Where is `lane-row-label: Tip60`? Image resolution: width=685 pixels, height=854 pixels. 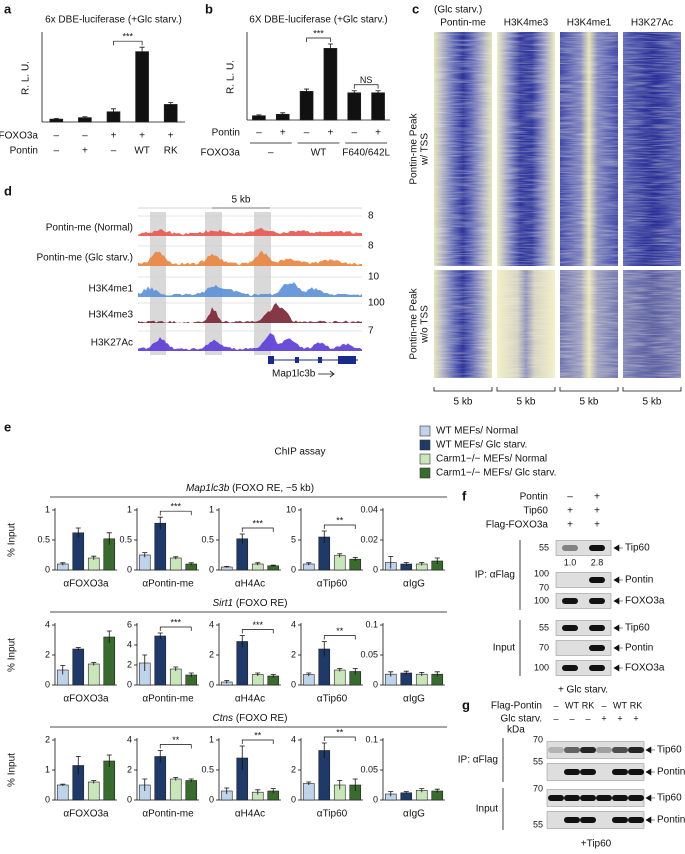
lane-row-label: Tip60 is located at coordinates (535, 511).